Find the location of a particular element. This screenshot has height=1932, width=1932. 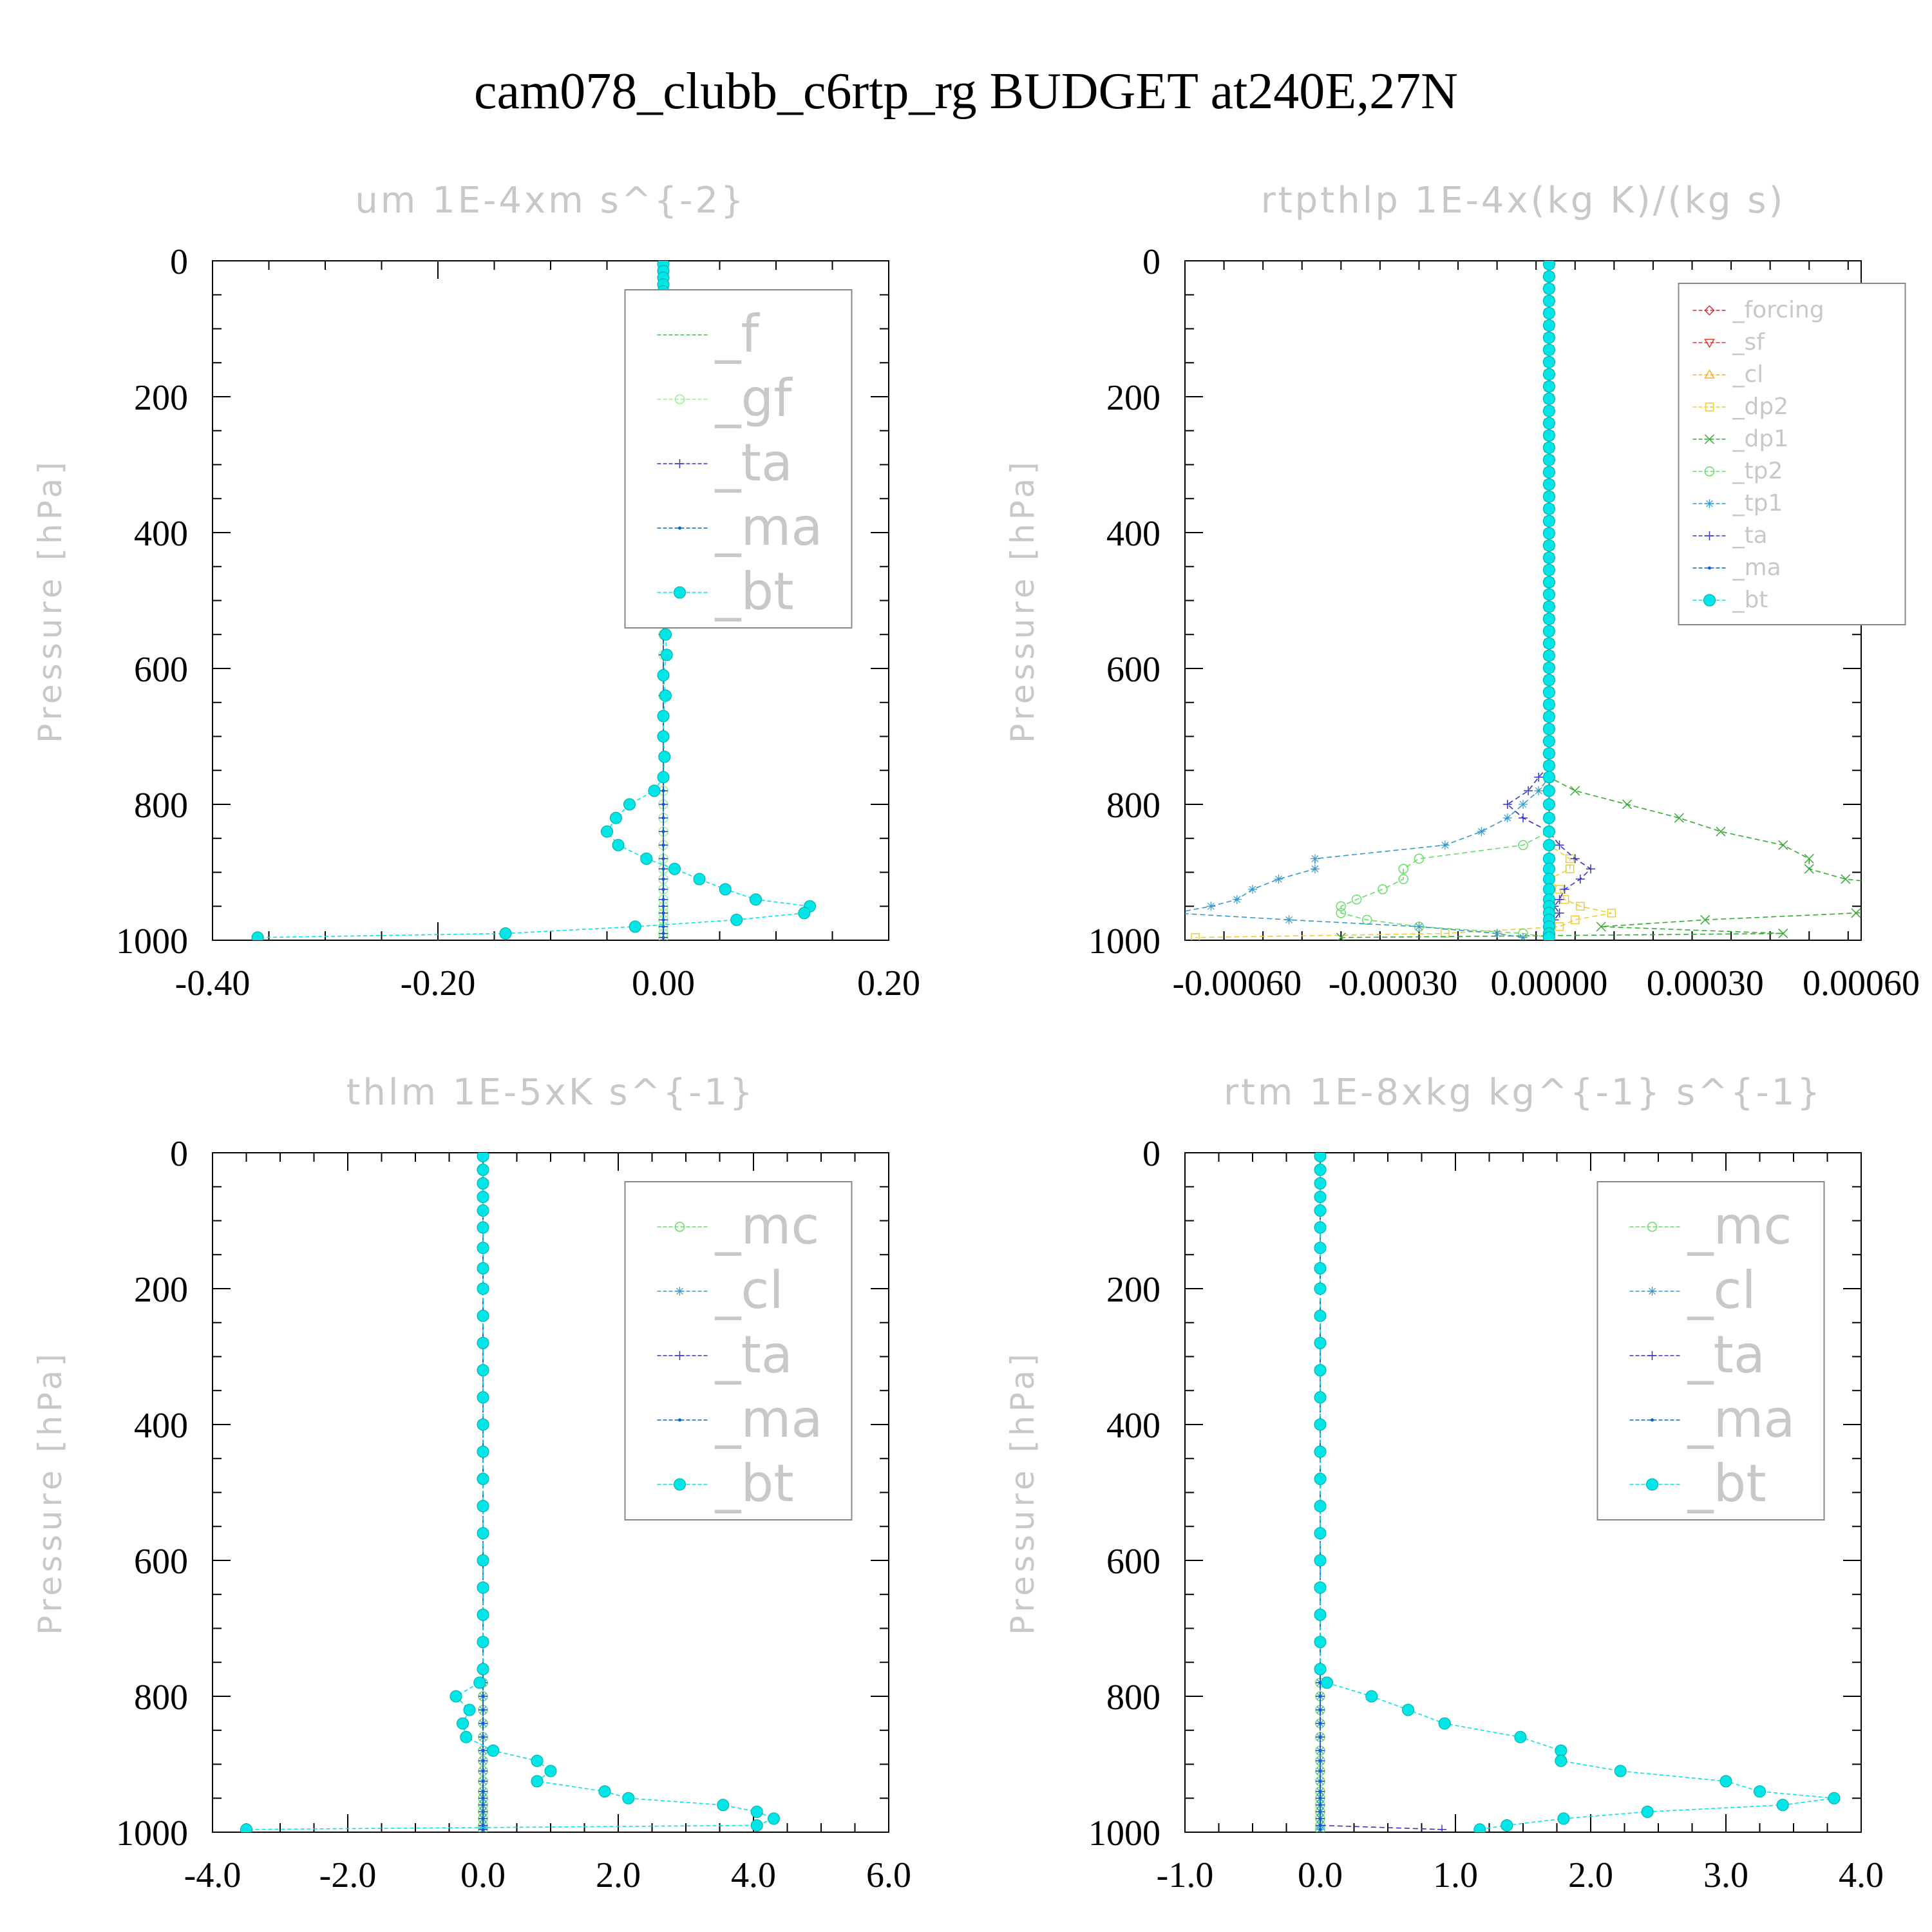

legend-label: _cl is located at coordinates (749, 1290).